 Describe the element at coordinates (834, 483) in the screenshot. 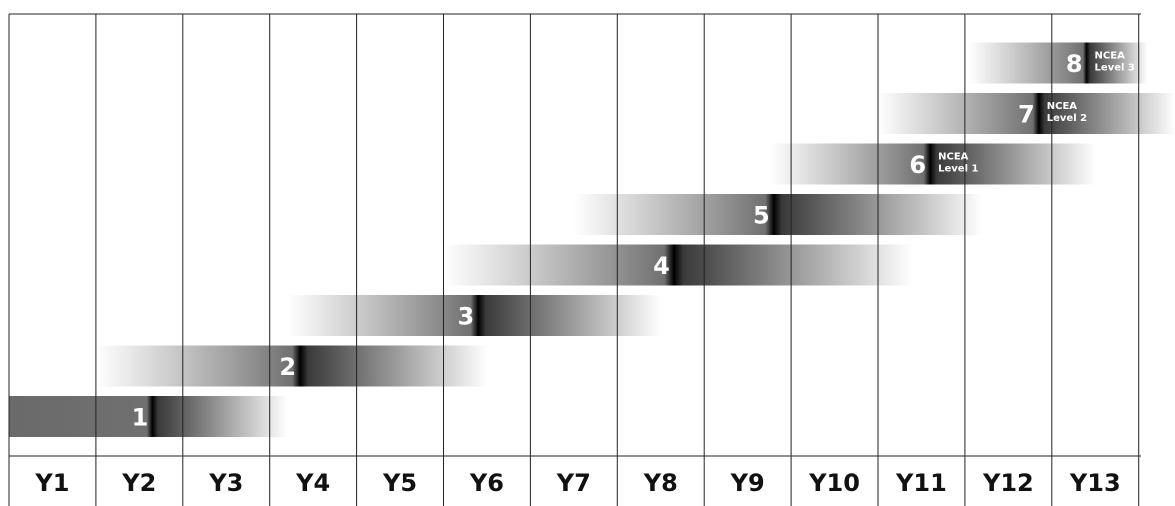

I see `year-label-y10: Y10` at that location.